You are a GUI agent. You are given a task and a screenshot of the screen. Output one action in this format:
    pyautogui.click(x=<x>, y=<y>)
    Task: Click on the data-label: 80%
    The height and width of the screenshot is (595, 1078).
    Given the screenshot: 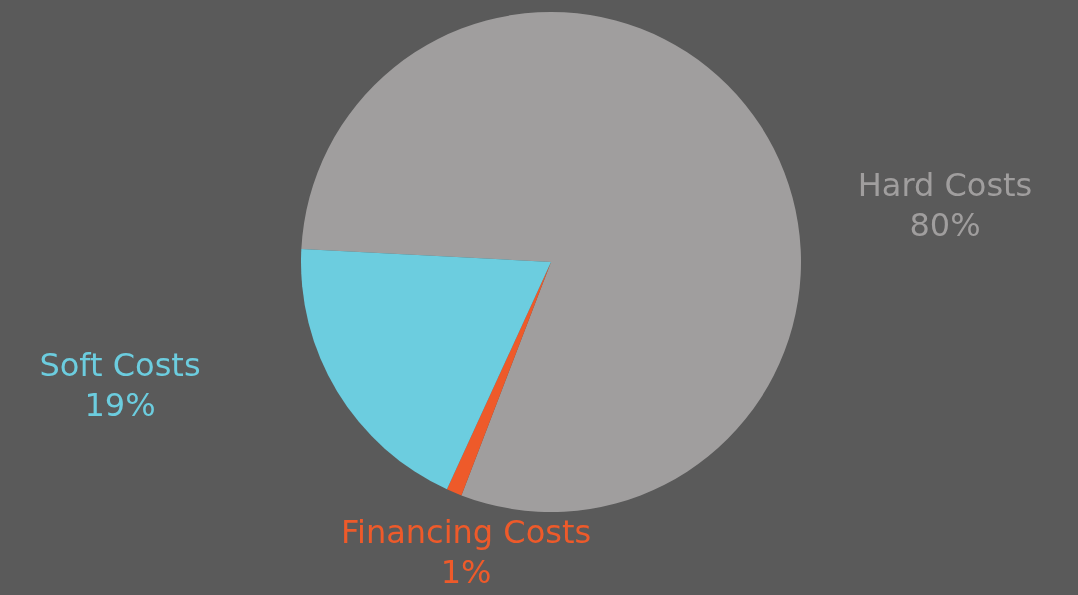 What is the action you would take?
    pyautogui.click(x=945, y=225)
    